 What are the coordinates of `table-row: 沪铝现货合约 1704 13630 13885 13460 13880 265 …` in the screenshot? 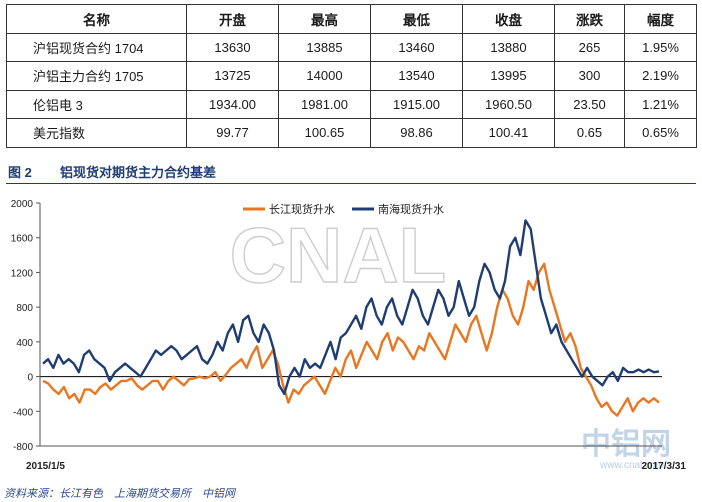 It's located at (351, 47).